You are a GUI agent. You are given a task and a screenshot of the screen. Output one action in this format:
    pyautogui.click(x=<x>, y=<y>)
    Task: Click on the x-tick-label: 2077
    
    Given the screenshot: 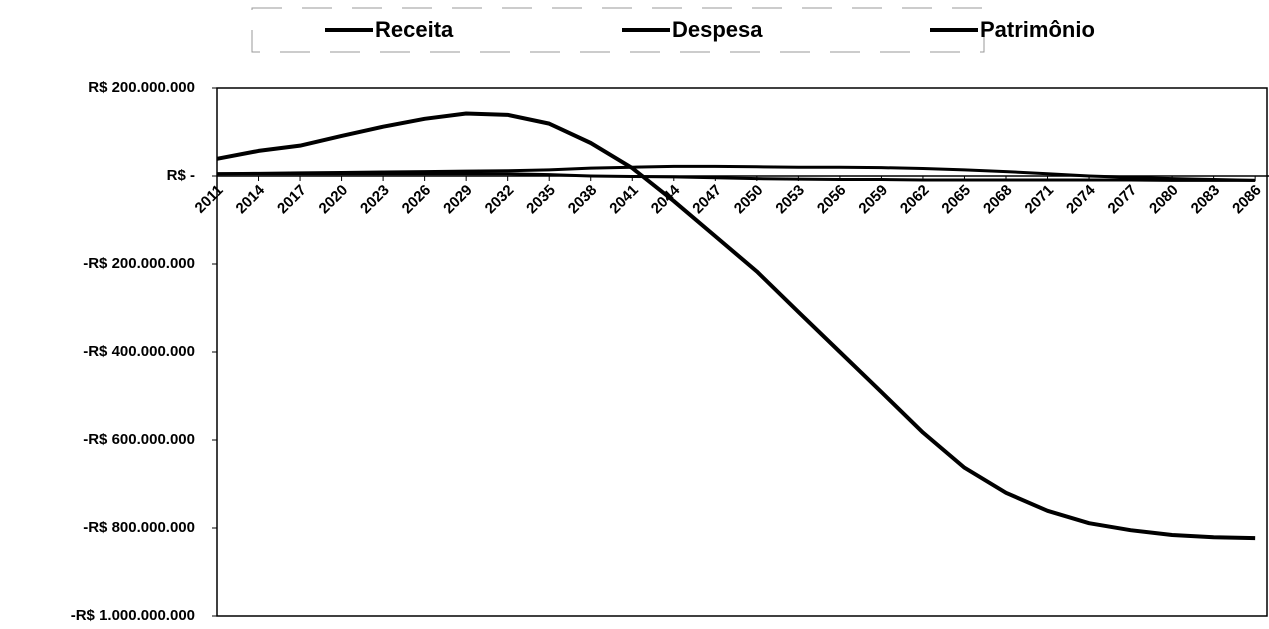 What is the action you would take?
    pyautogui.click(x=1123, y=200)
    